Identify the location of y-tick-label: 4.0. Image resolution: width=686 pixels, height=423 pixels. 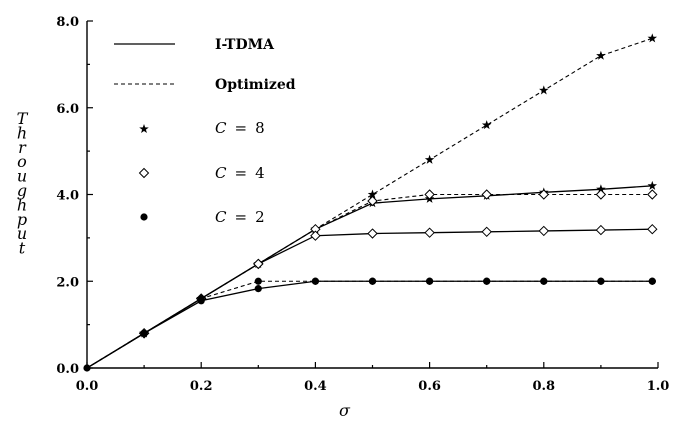
(67, 196).